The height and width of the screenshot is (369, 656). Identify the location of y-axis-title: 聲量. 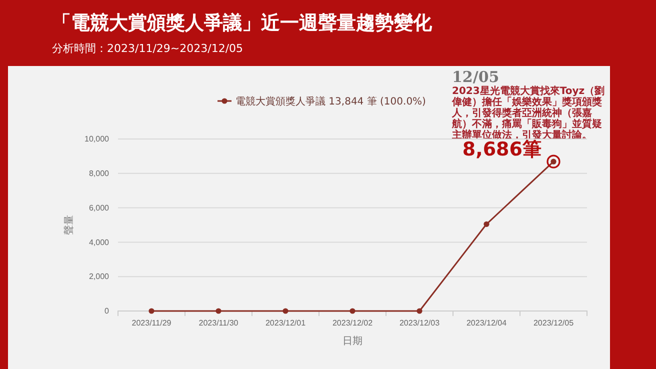
(69, 225).